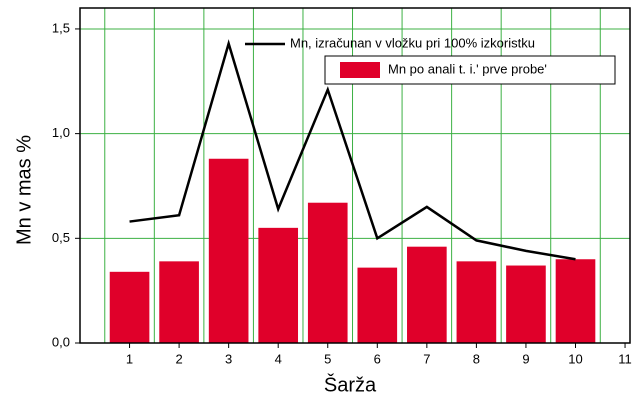 The height and width of the screenshot is (403, 638). I want to click on y-tick-label: 1,0, so click(61, 132).